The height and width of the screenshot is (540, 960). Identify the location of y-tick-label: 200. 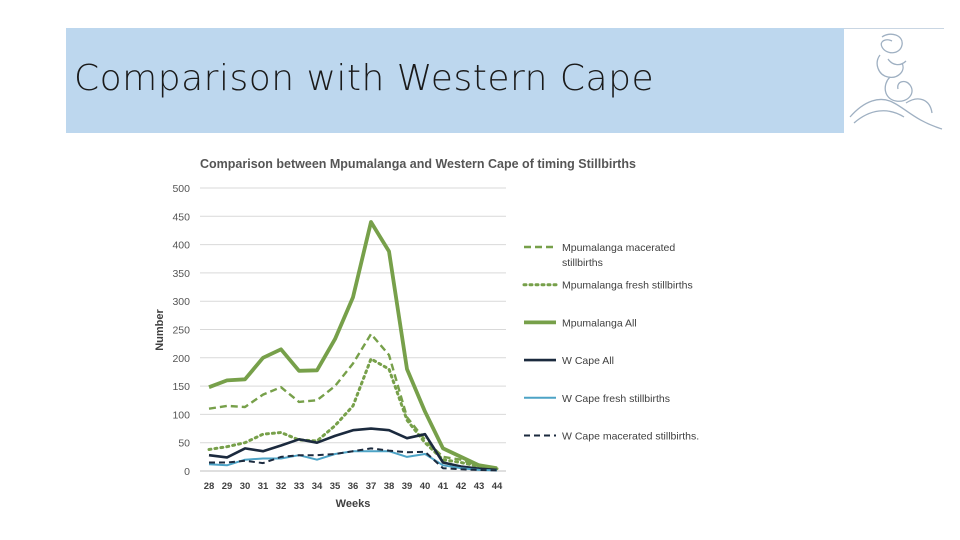
(181, 359).